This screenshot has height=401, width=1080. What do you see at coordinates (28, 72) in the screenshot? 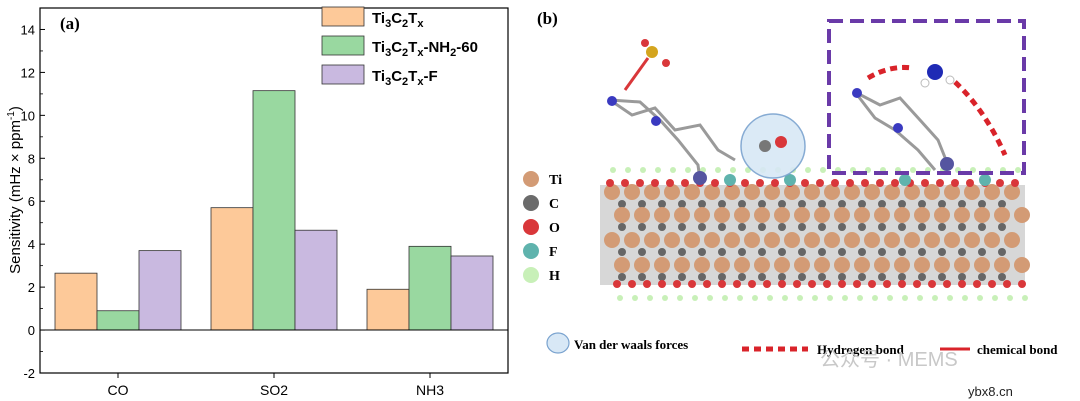
I see `y-tick-label: 12` at bounding box center [28, 72].